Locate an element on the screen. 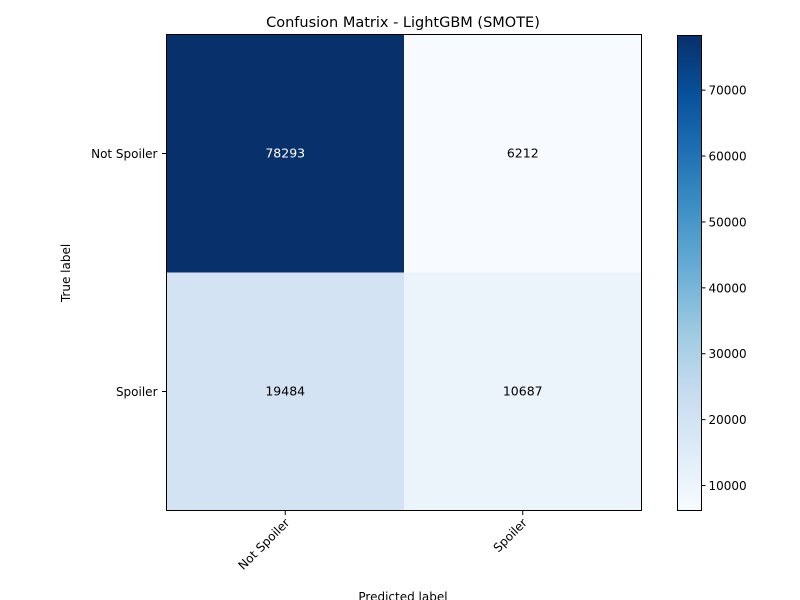 The width and height of the screenshot is (800, 600). x-axis-ticks: Not Spoiler Spoiler is located at coordinates (383, 541).